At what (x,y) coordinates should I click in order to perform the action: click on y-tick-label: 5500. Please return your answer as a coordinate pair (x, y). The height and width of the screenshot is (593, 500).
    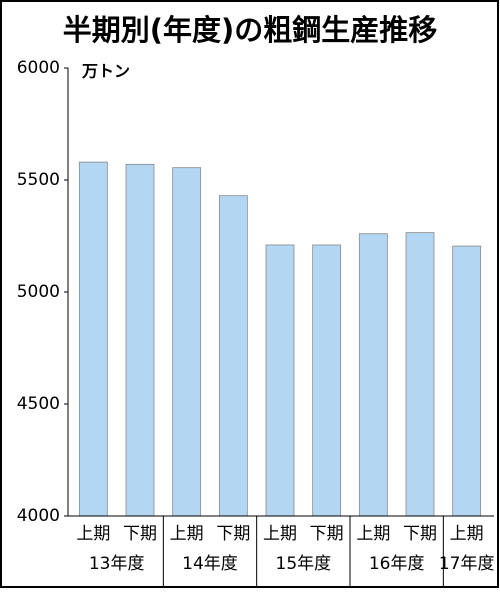
    Looking at the image, I should click on (38, 180).